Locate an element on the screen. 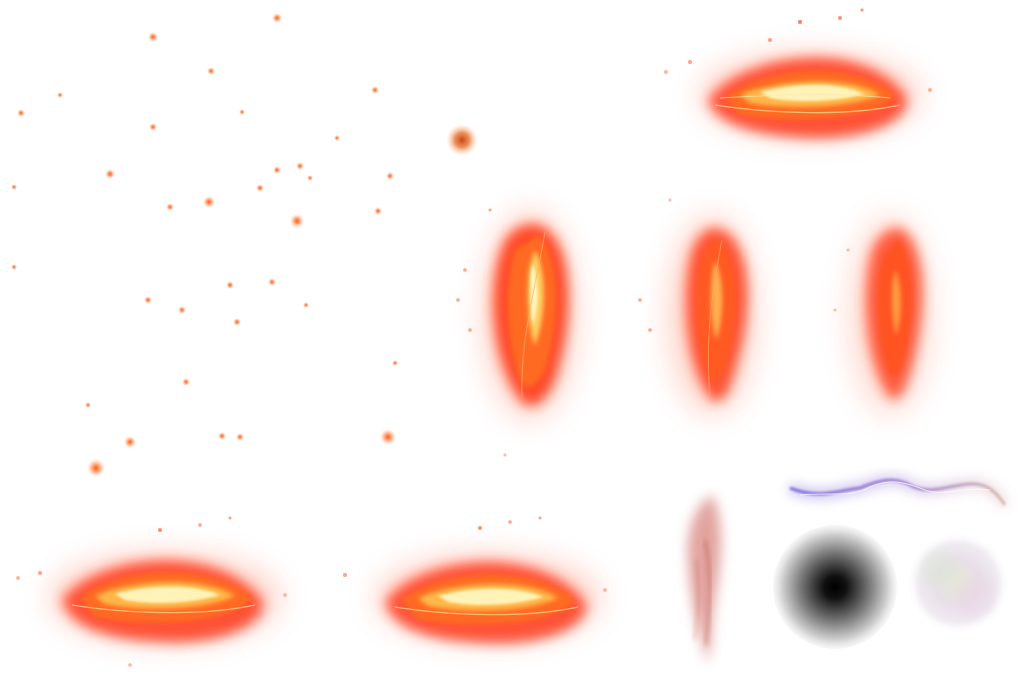 This screenshot has height=690, width=1018. dark-radial-gradient is located at coordinates (835, 587).